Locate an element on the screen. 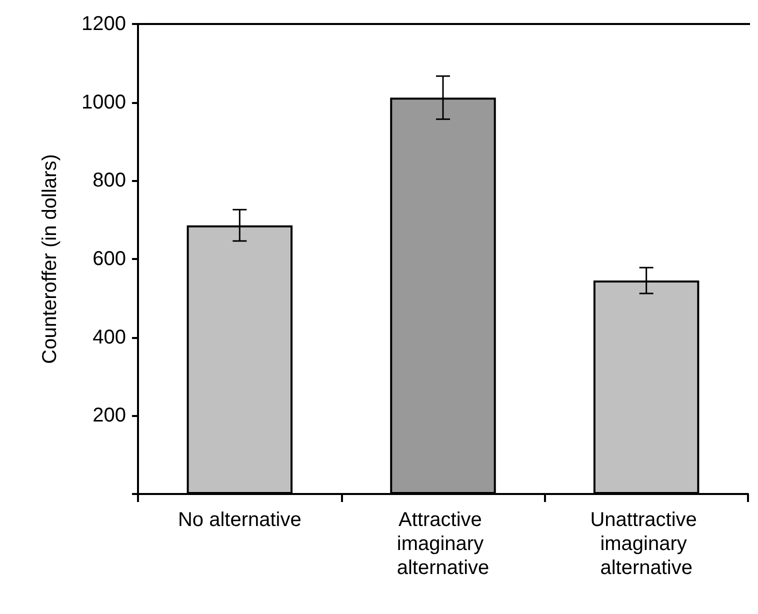  y-tick-label: 800 is located at coordinates (109, 181).